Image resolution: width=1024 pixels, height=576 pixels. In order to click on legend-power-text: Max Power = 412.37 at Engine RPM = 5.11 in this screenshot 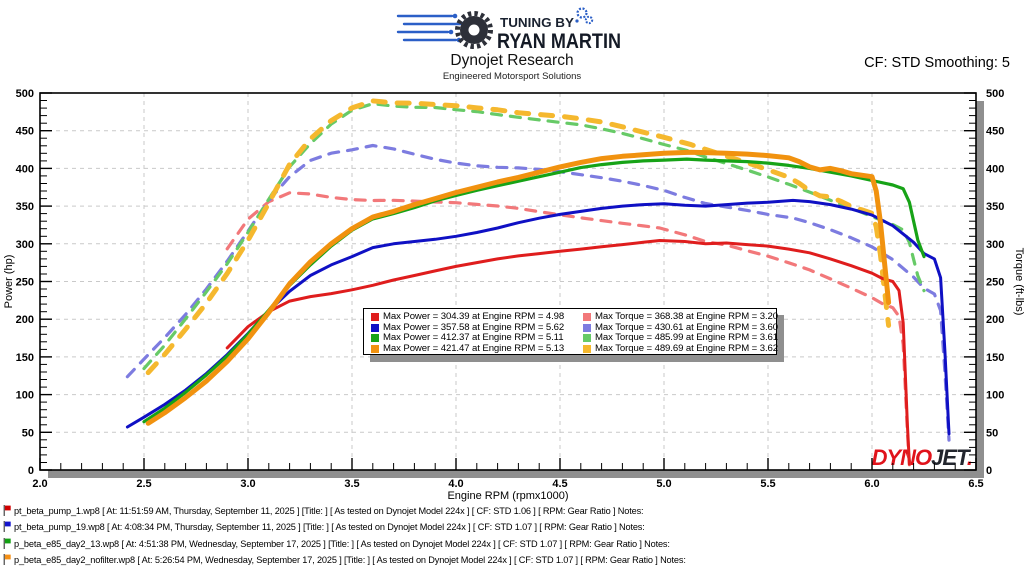, I will do `click(473, 338)`.